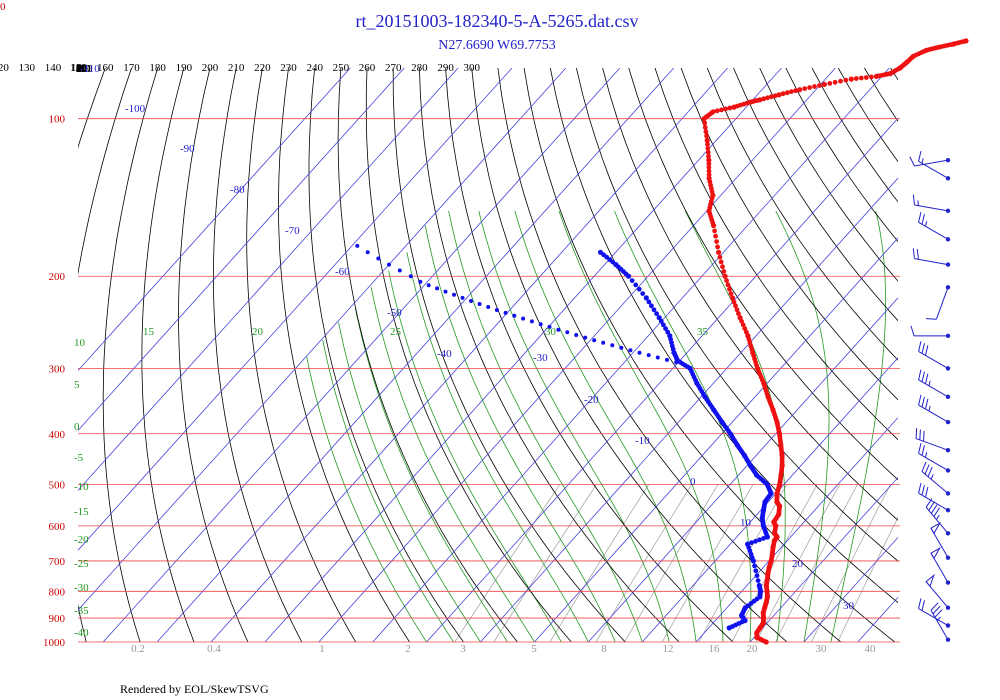  What do you see at coordinates (930, 396) in the screenshot?
I see `wind-barb-column` at bounding box center [930, 396].